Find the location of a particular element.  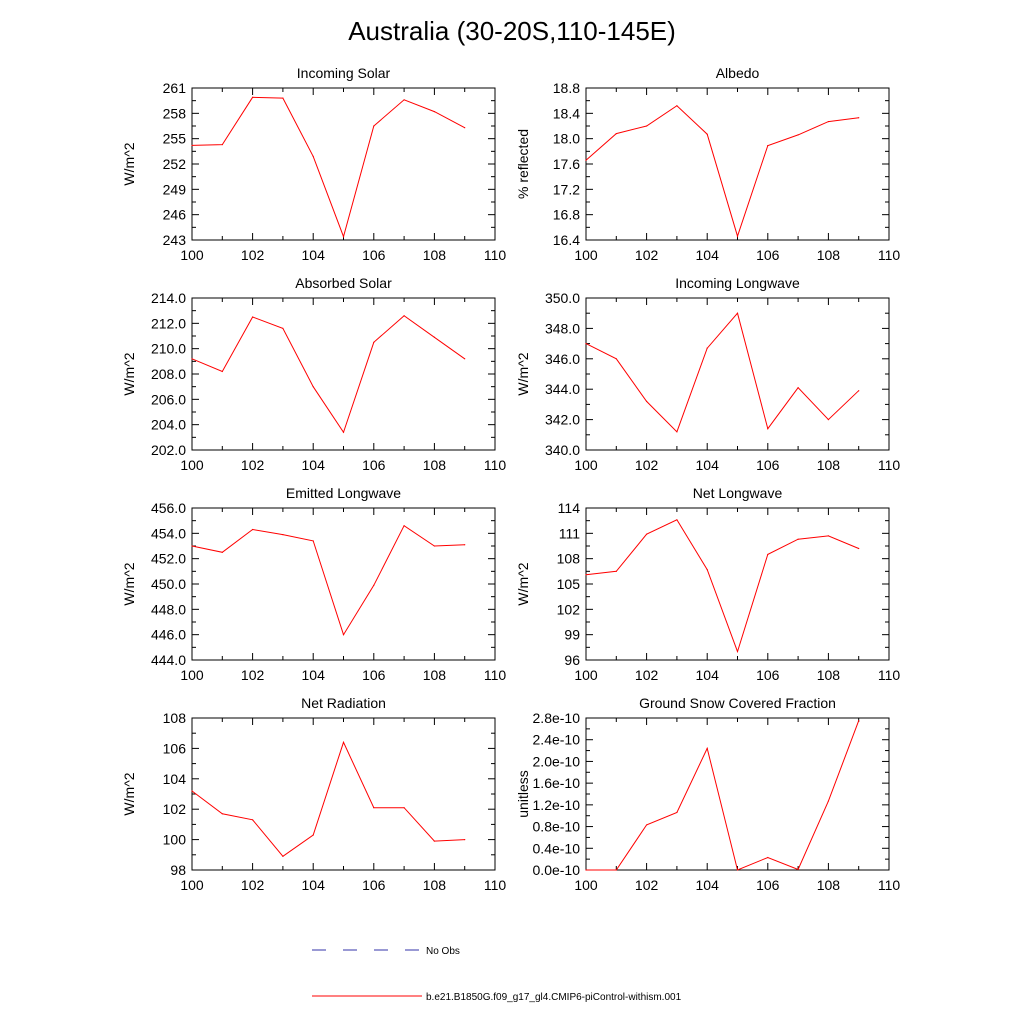

y-tick-label: 344.0 is located at coordinates (562, 389).